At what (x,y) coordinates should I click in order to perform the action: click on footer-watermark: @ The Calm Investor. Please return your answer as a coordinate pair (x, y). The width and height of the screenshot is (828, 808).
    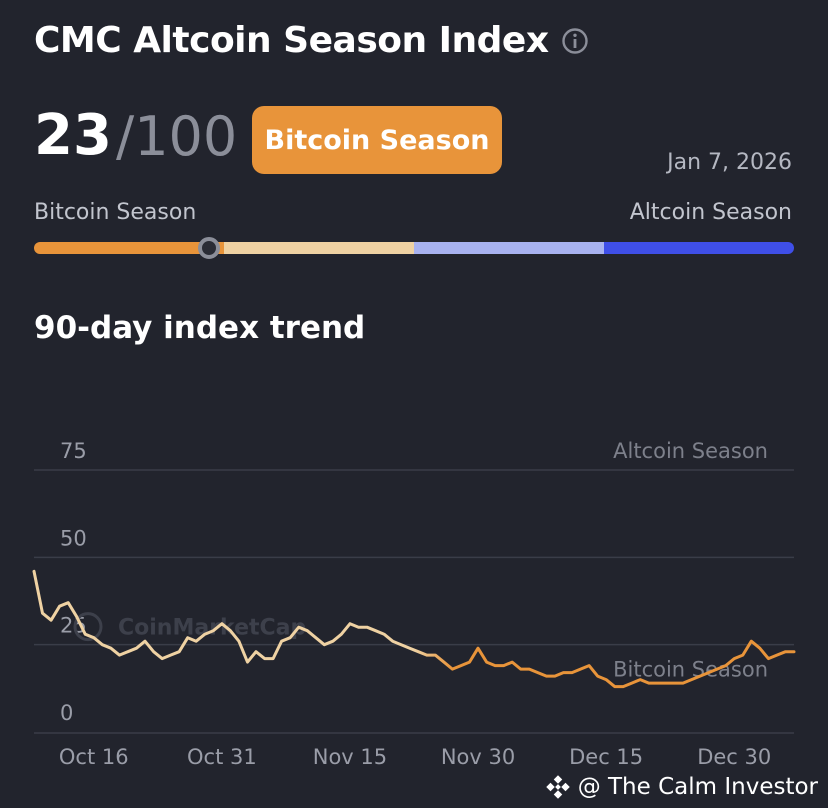
    Looking at the image, I should click on (681, 787).